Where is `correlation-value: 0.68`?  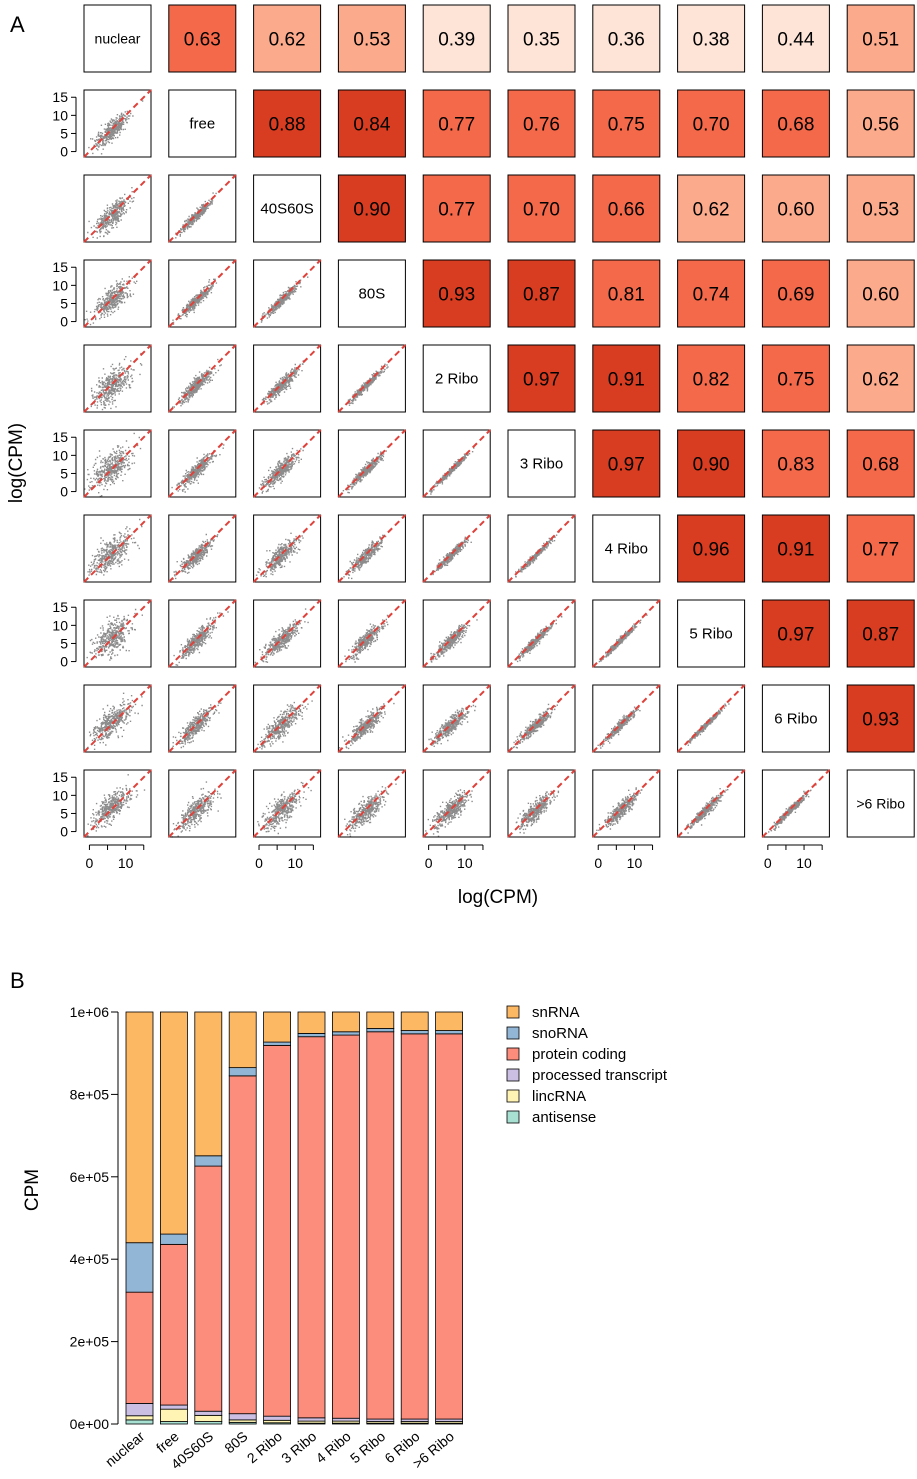 correlation-value: 0.68 is located at coordinates (880, 465).